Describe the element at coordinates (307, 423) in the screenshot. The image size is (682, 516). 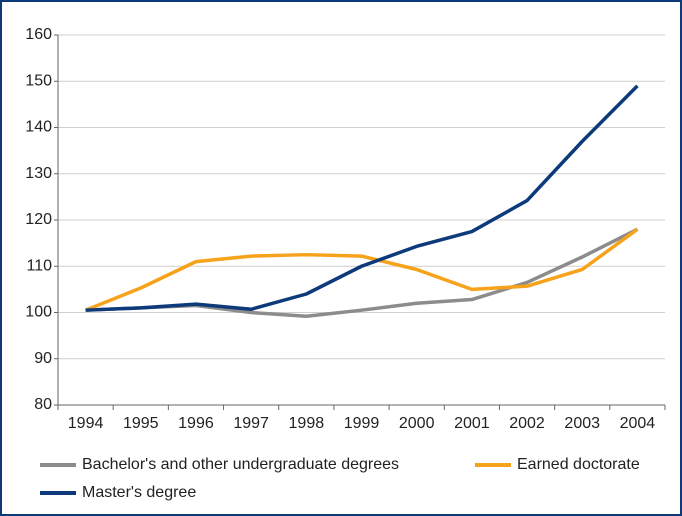
I see `x-tick-label: 1998` at that location.